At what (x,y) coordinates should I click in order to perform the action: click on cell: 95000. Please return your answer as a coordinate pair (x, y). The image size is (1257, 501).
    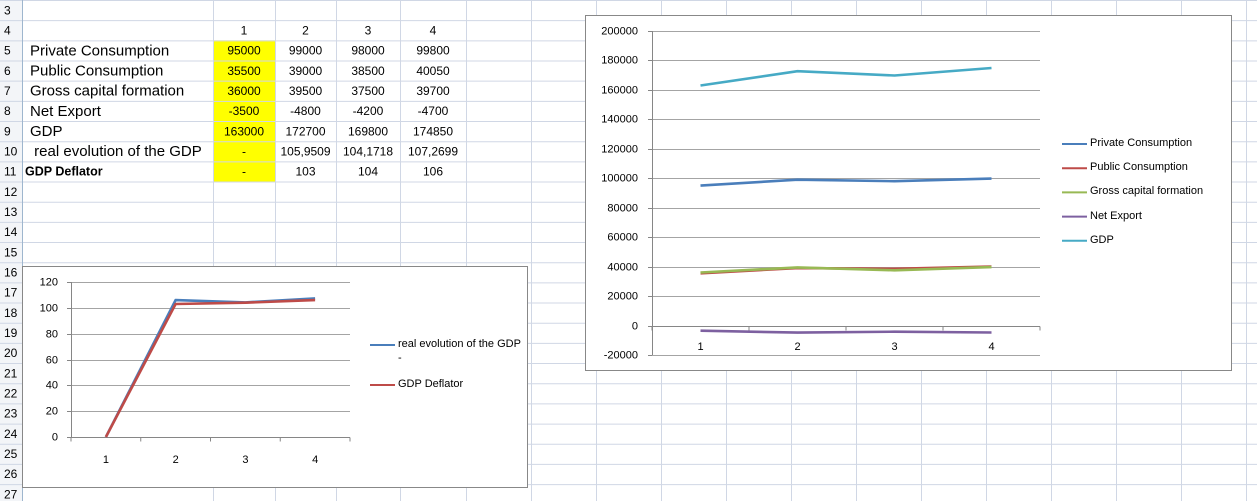
    Looking at the image, I should click on (244, 51).